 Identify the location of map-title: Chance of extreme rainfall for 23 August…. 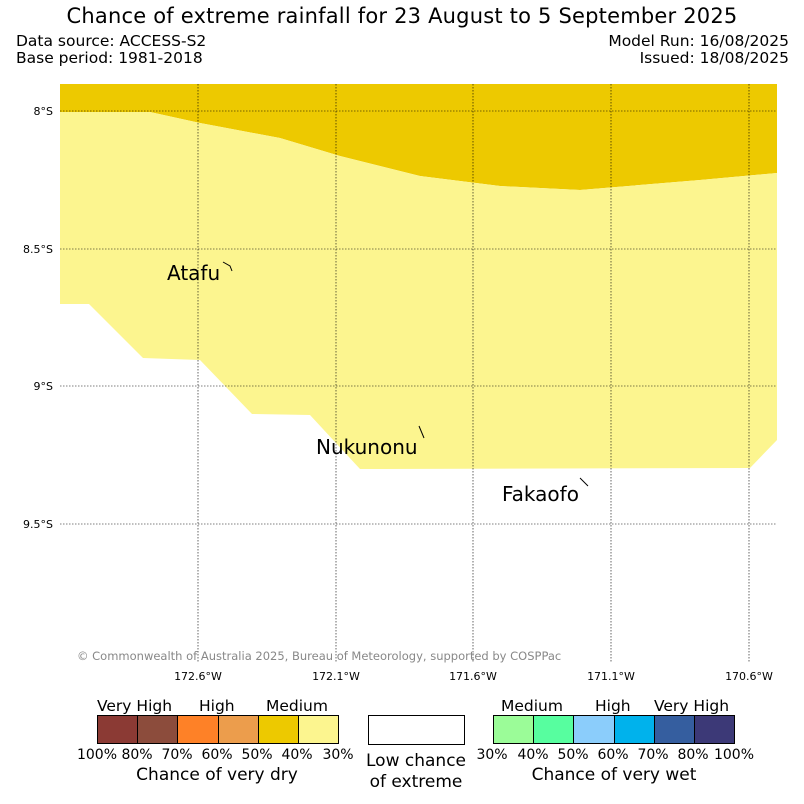
(402, 16).